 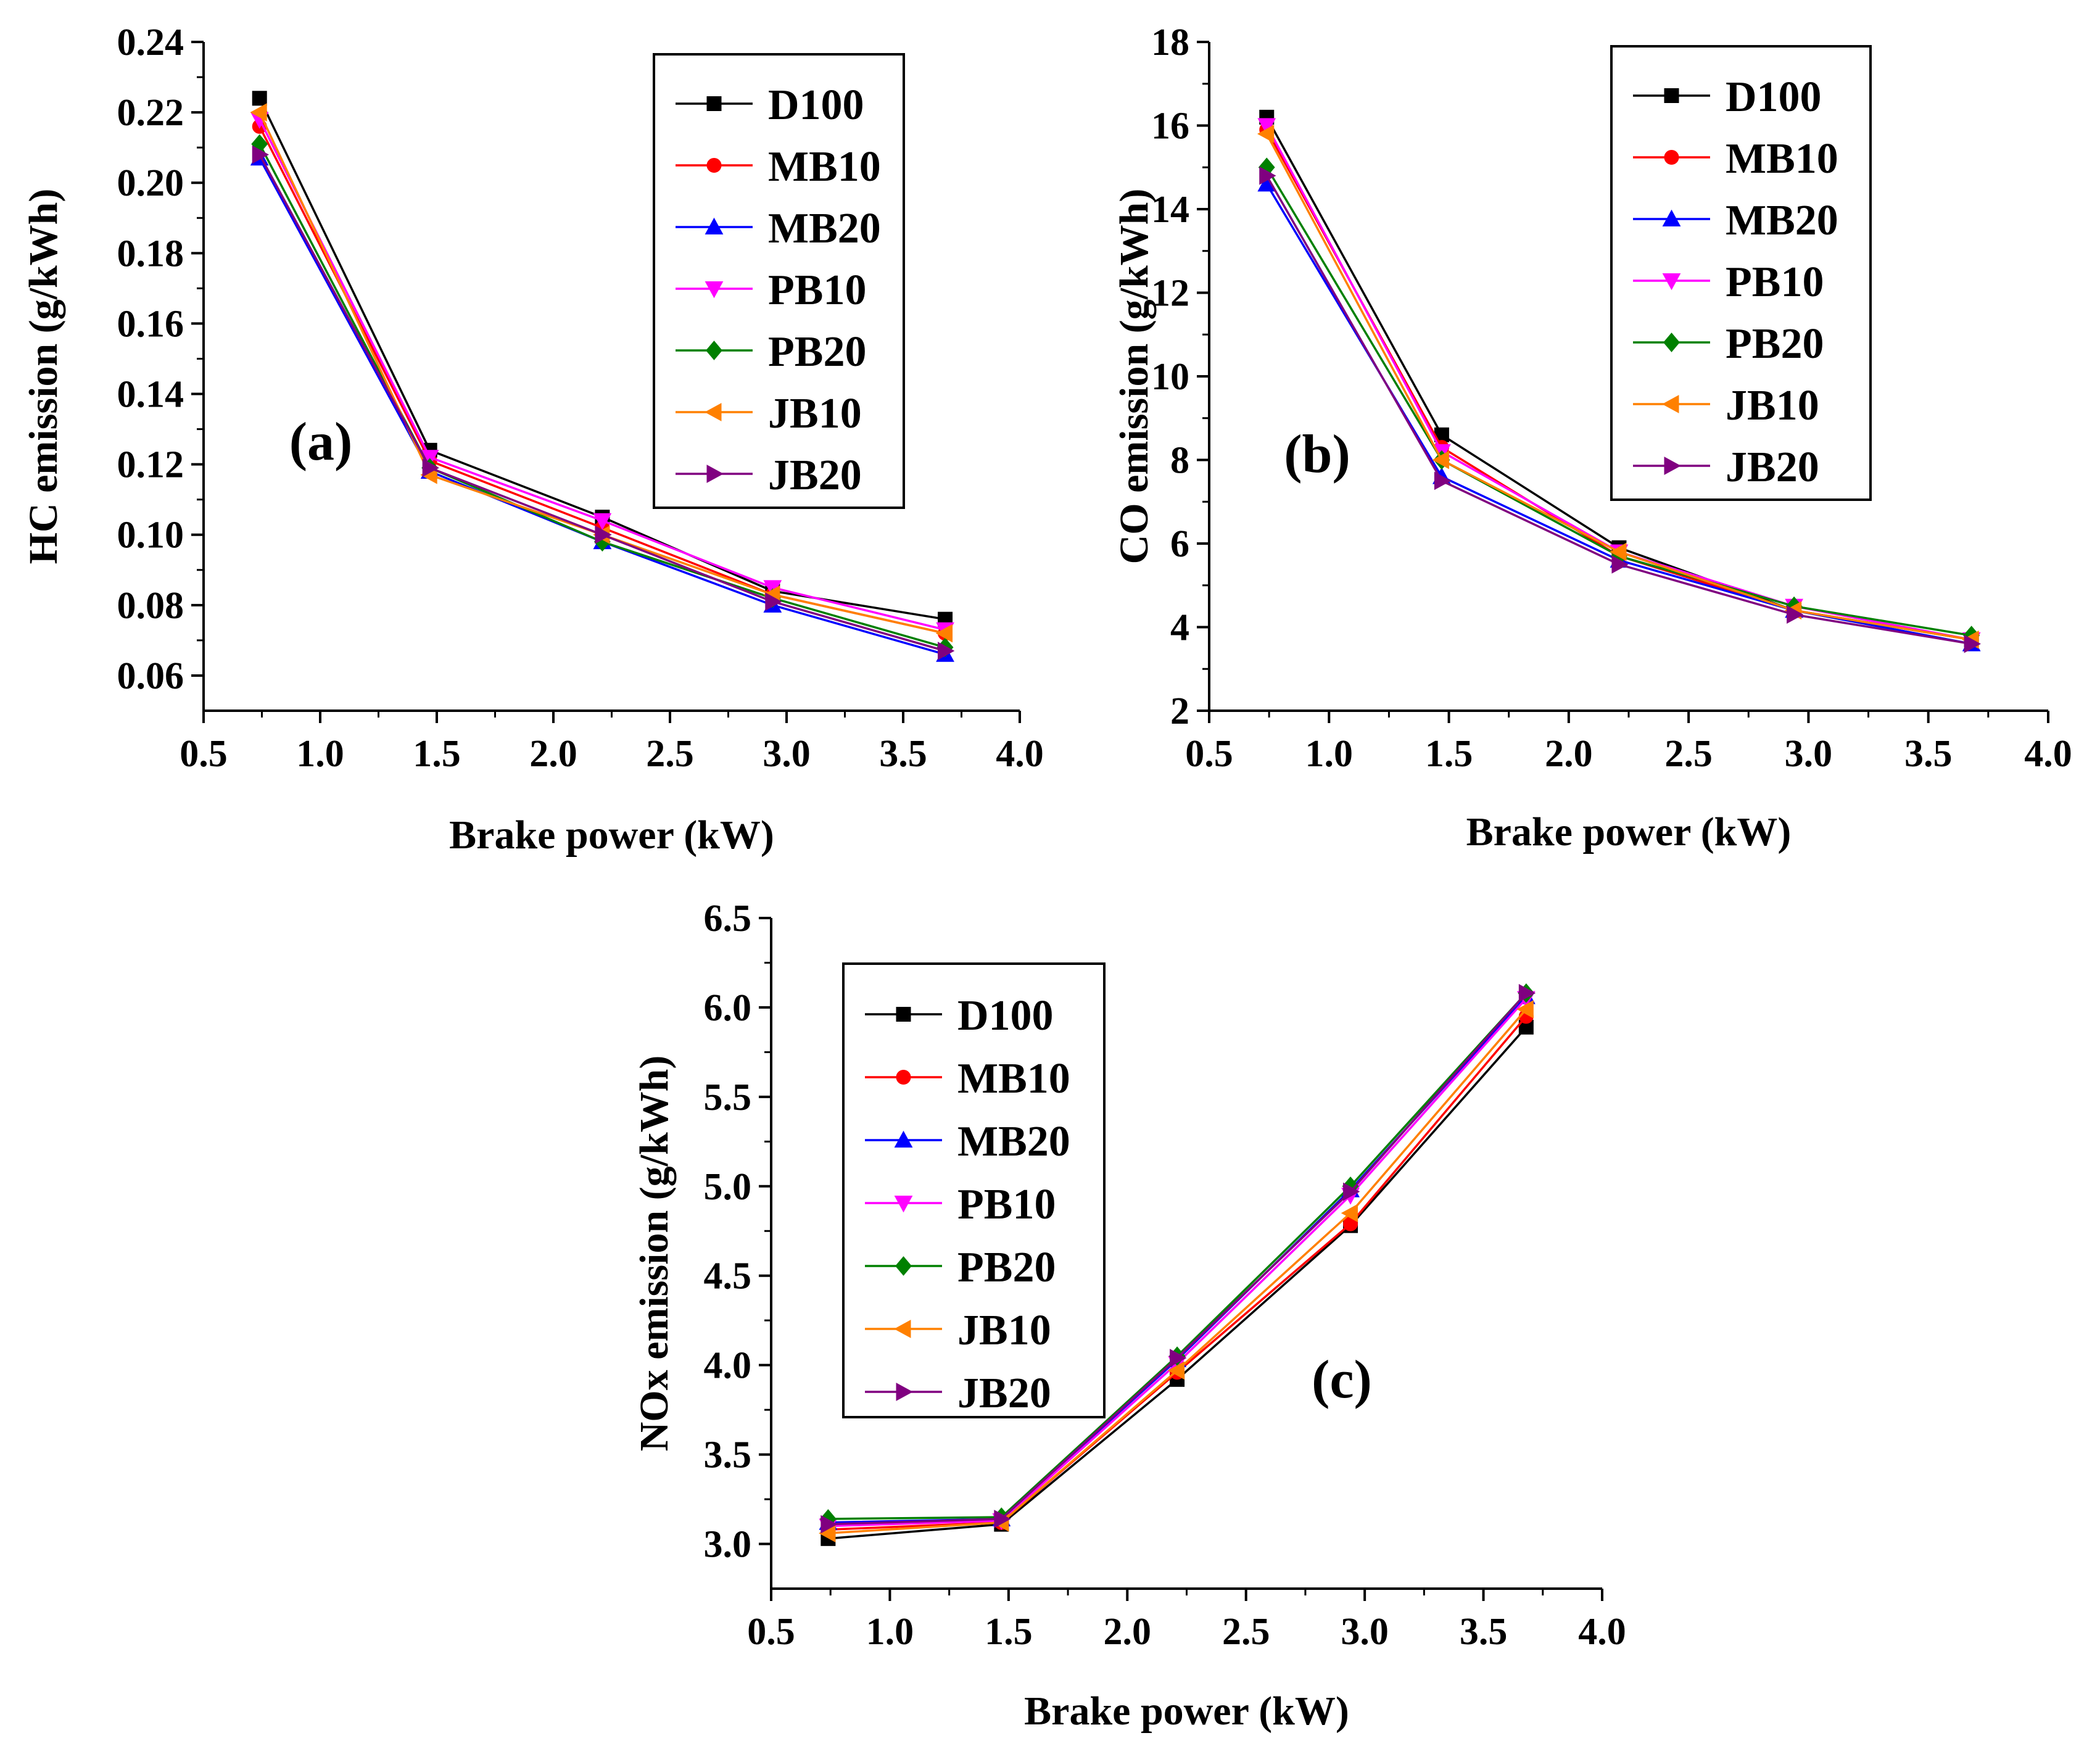 I want to click on y-tick-label: 0.08, so click(x=150, y=606).